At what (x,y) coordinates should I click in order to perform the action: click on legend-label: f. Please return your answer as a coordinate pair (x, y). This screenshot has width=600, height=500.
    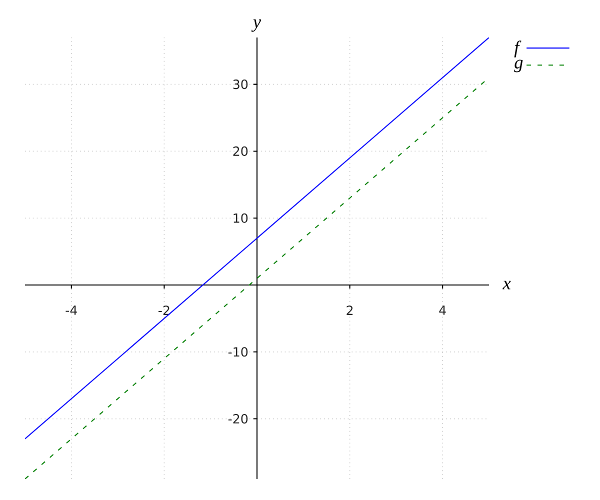
    Looking at the image, I should click on (518, 49).